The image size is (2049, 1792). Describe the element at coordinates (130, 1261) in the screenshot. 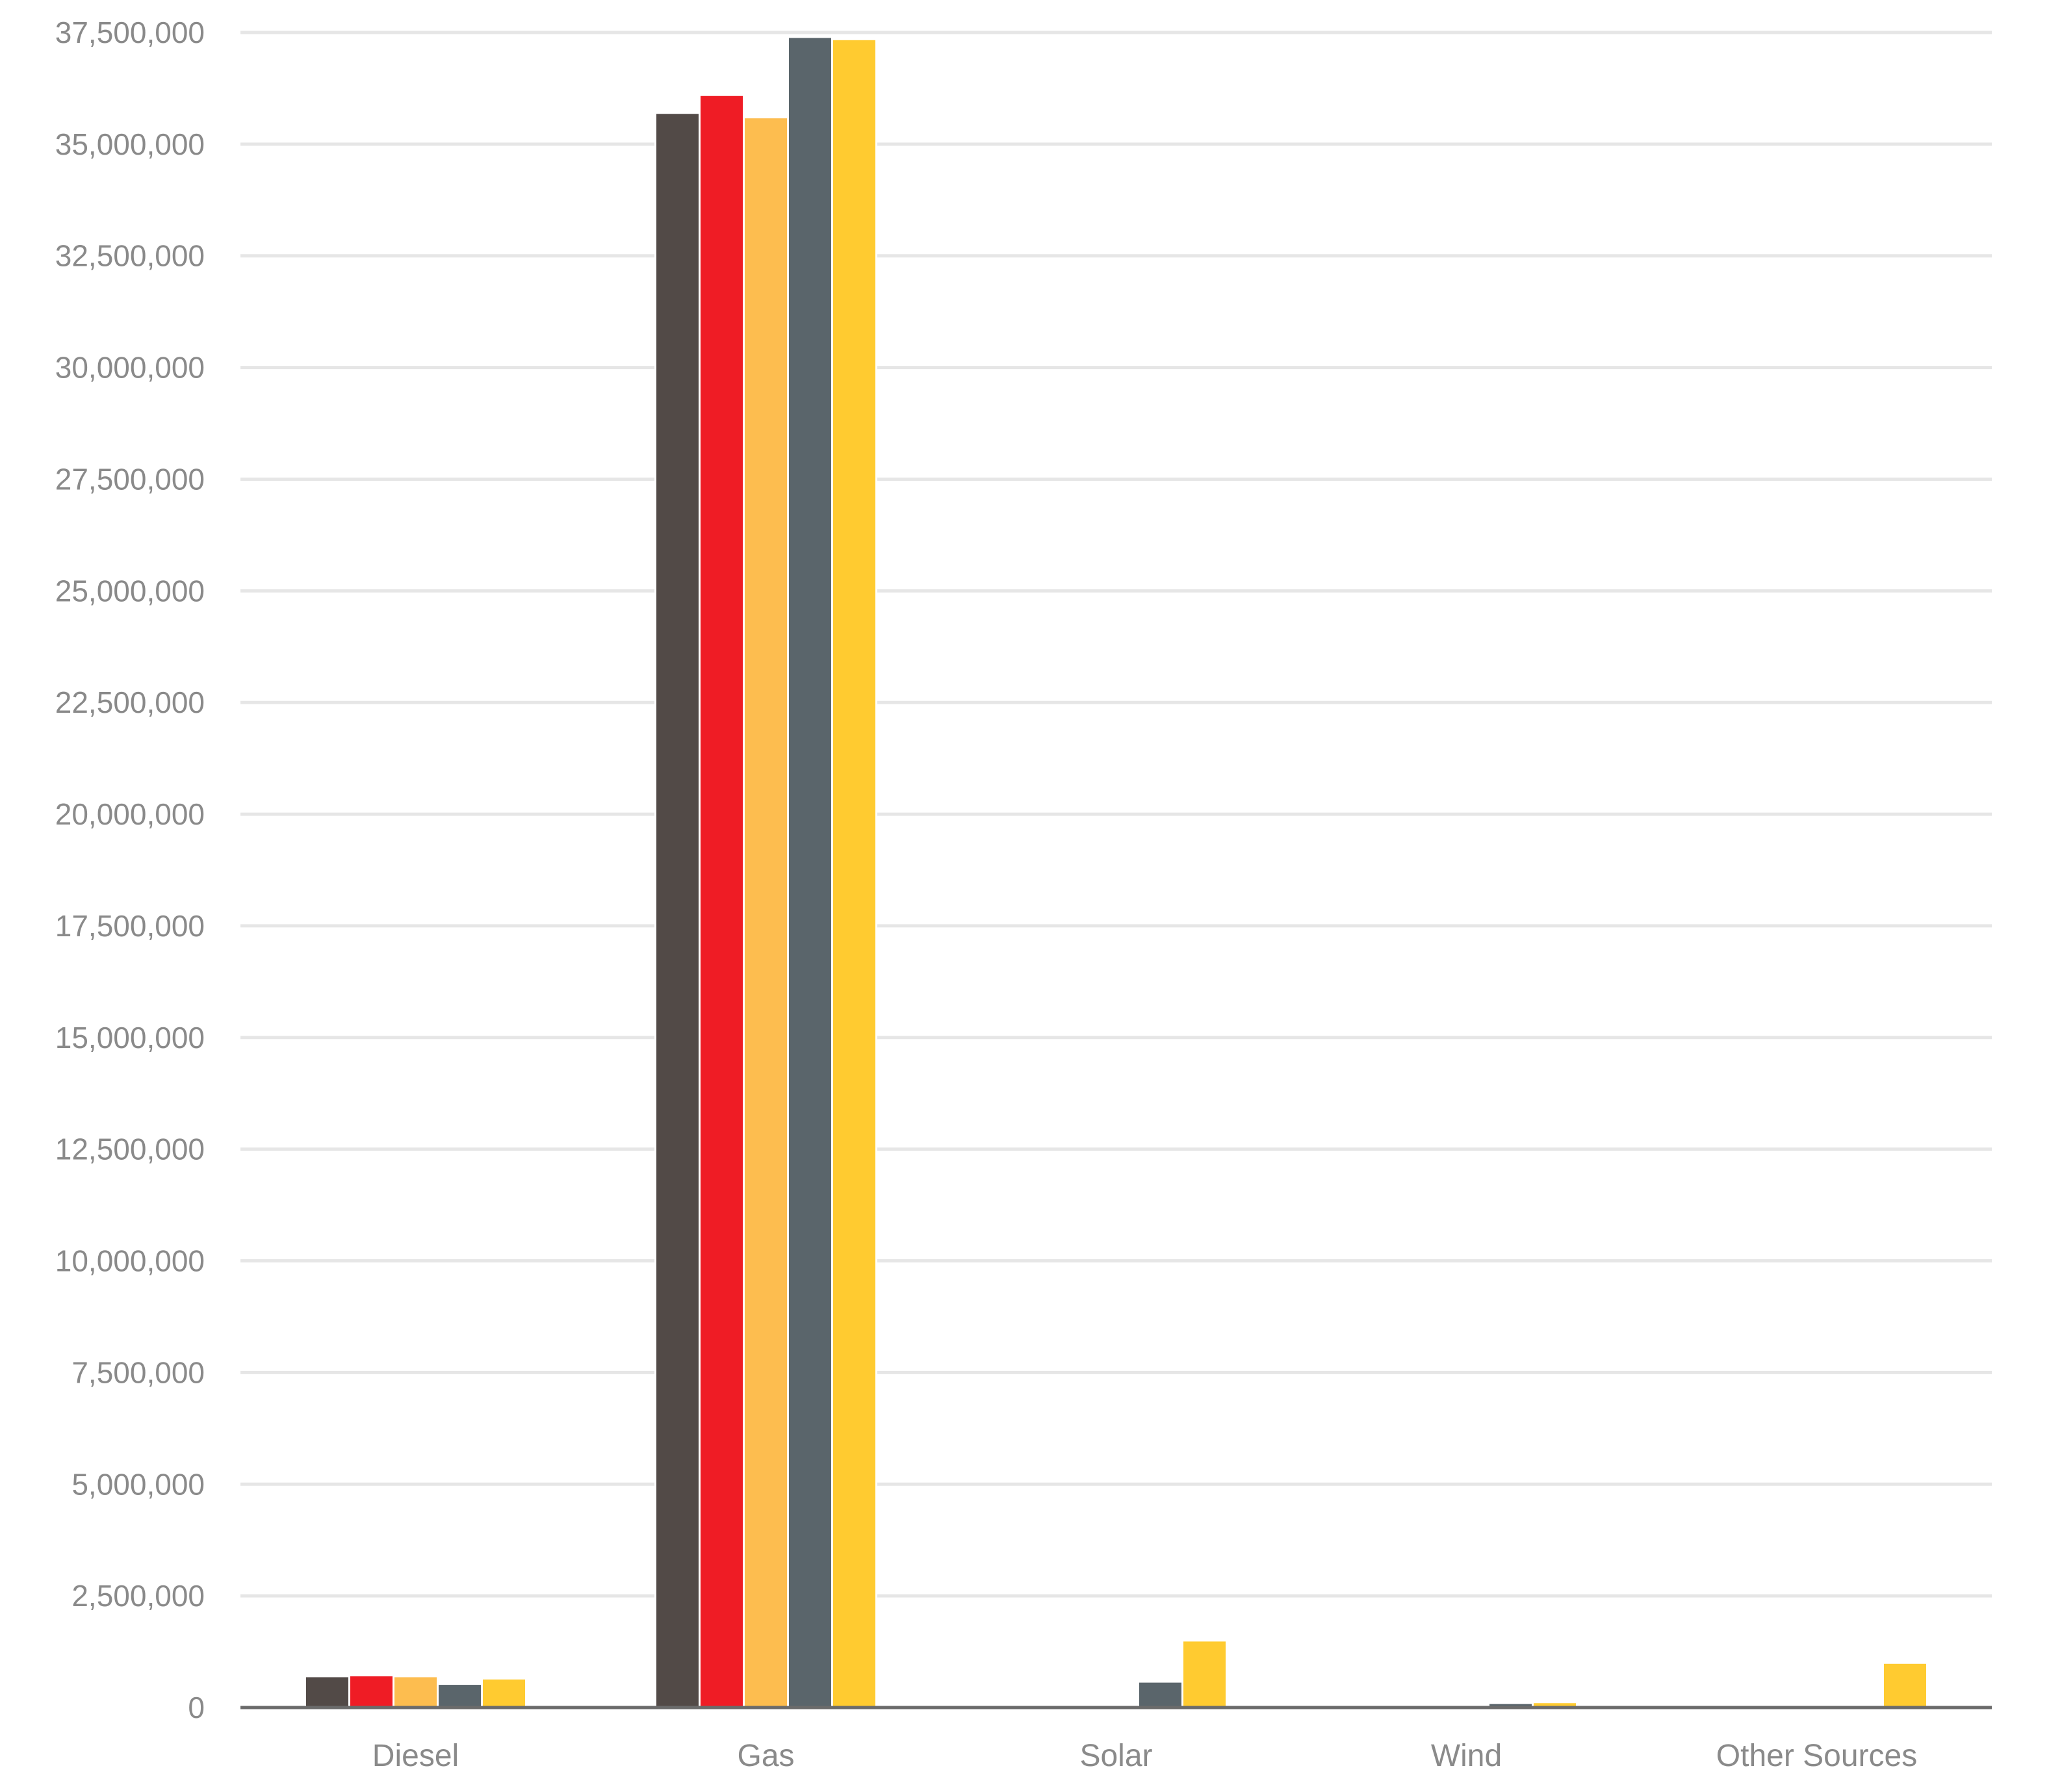

I see `y-tick-label: 10,000,000` at that location.